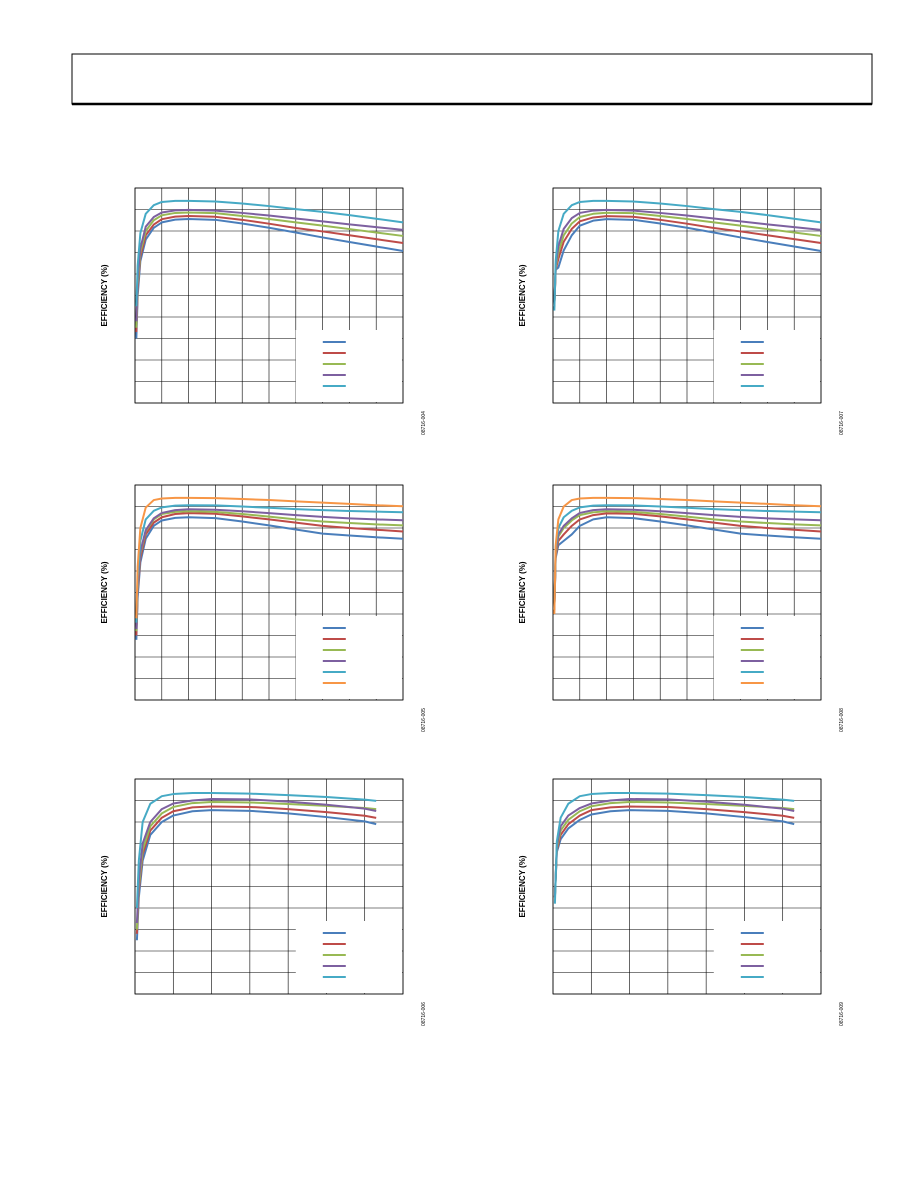  What do you see at coordinates (842, 423) in the screenshot?
I see `figure-id: 08716-007` at bounding box center [842, 423].